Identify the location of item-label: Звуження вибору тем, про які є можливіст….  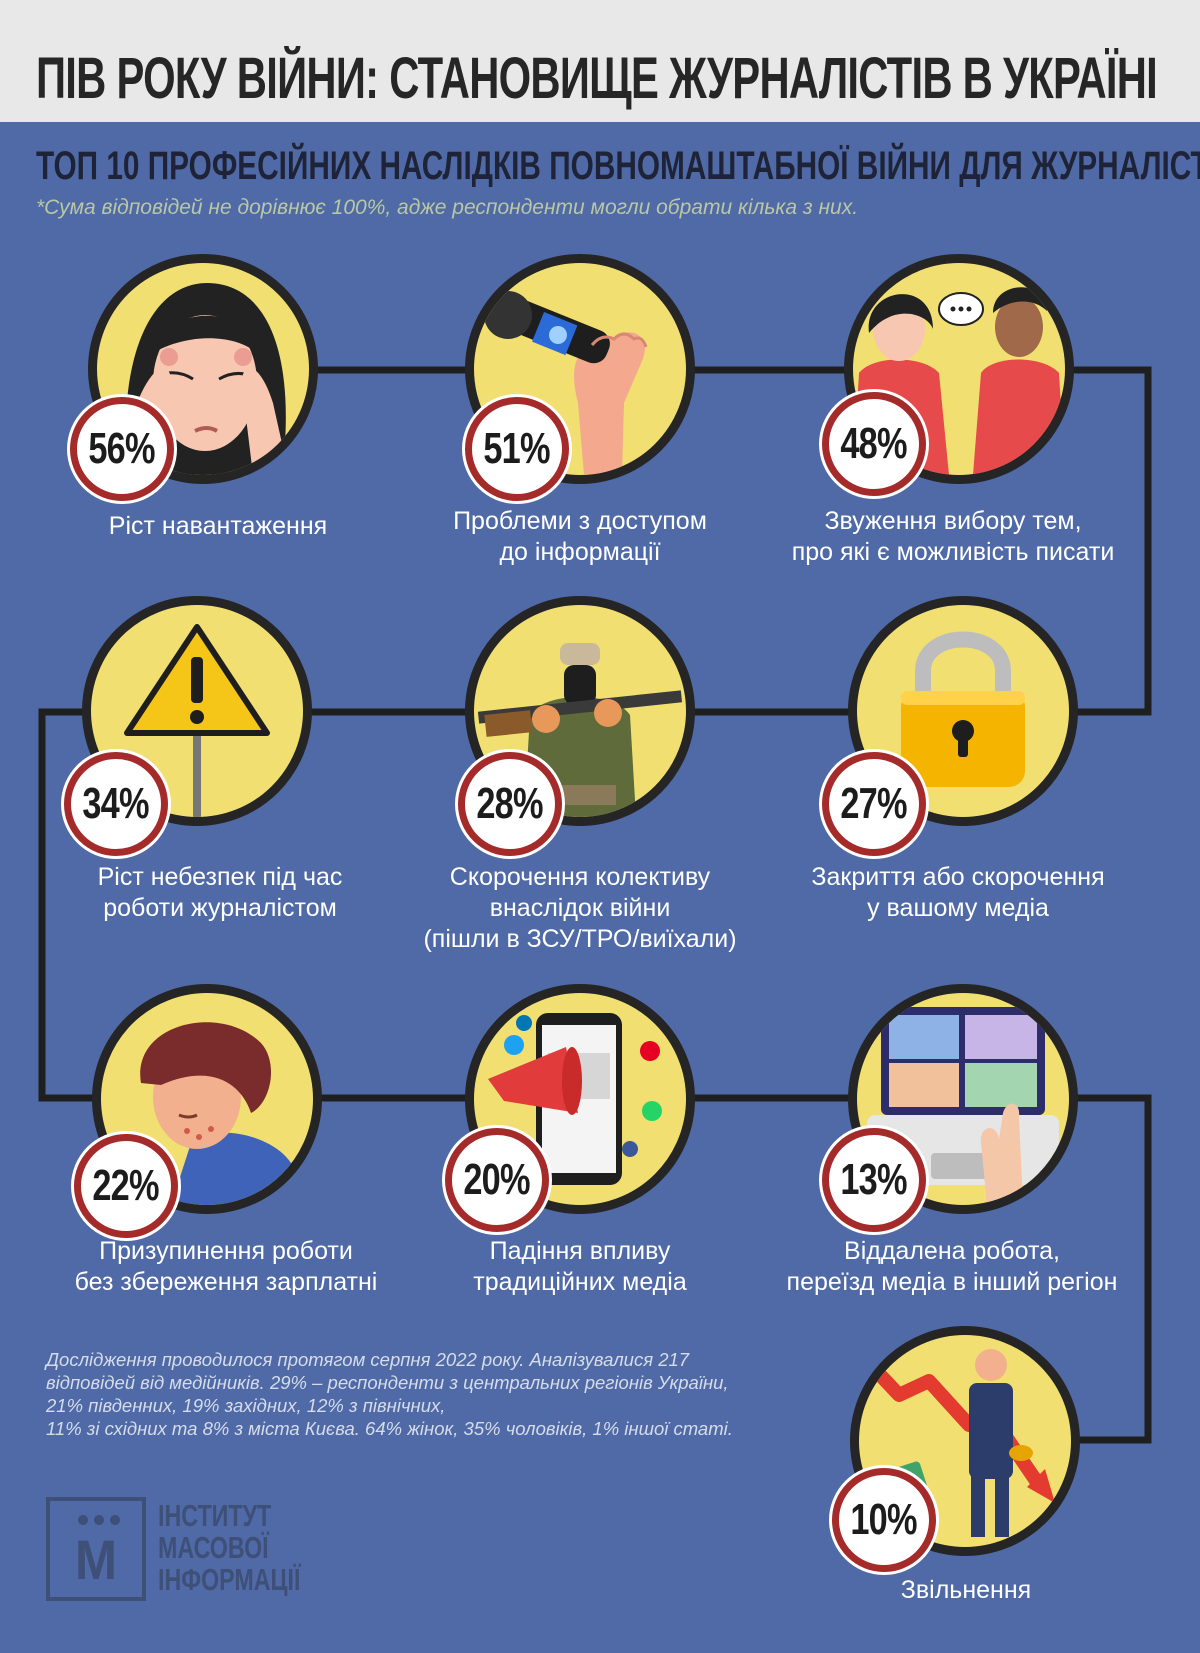
(953, 536).